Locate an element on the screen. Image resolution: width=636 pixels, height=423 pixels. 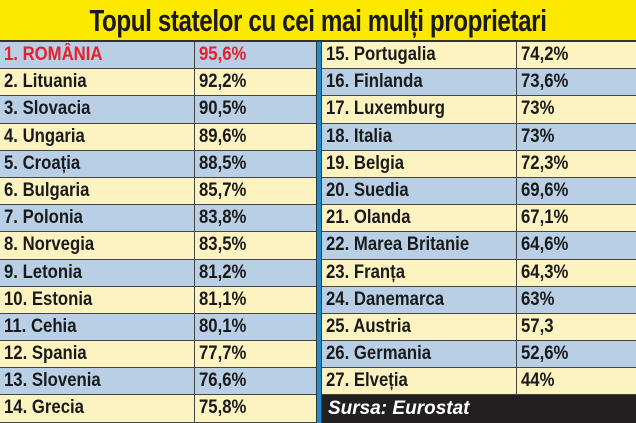
value: 89,6% is located at coordinates (223, 136).